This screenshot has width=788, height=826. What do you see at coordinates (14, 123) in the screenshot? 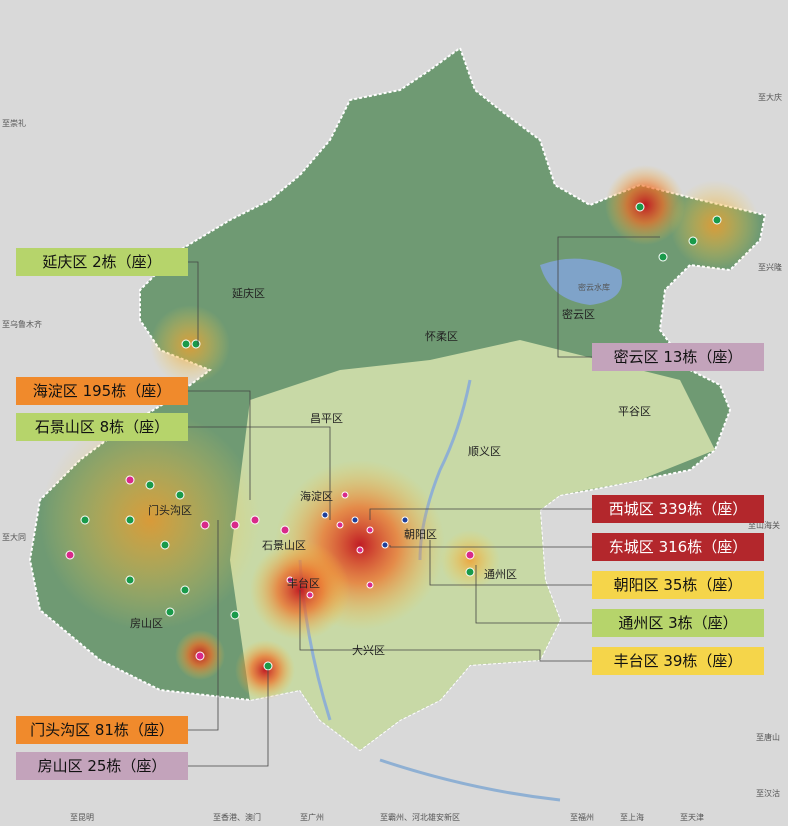
I see `edge-label: 至崇礼` at bounding box center [14, 123].